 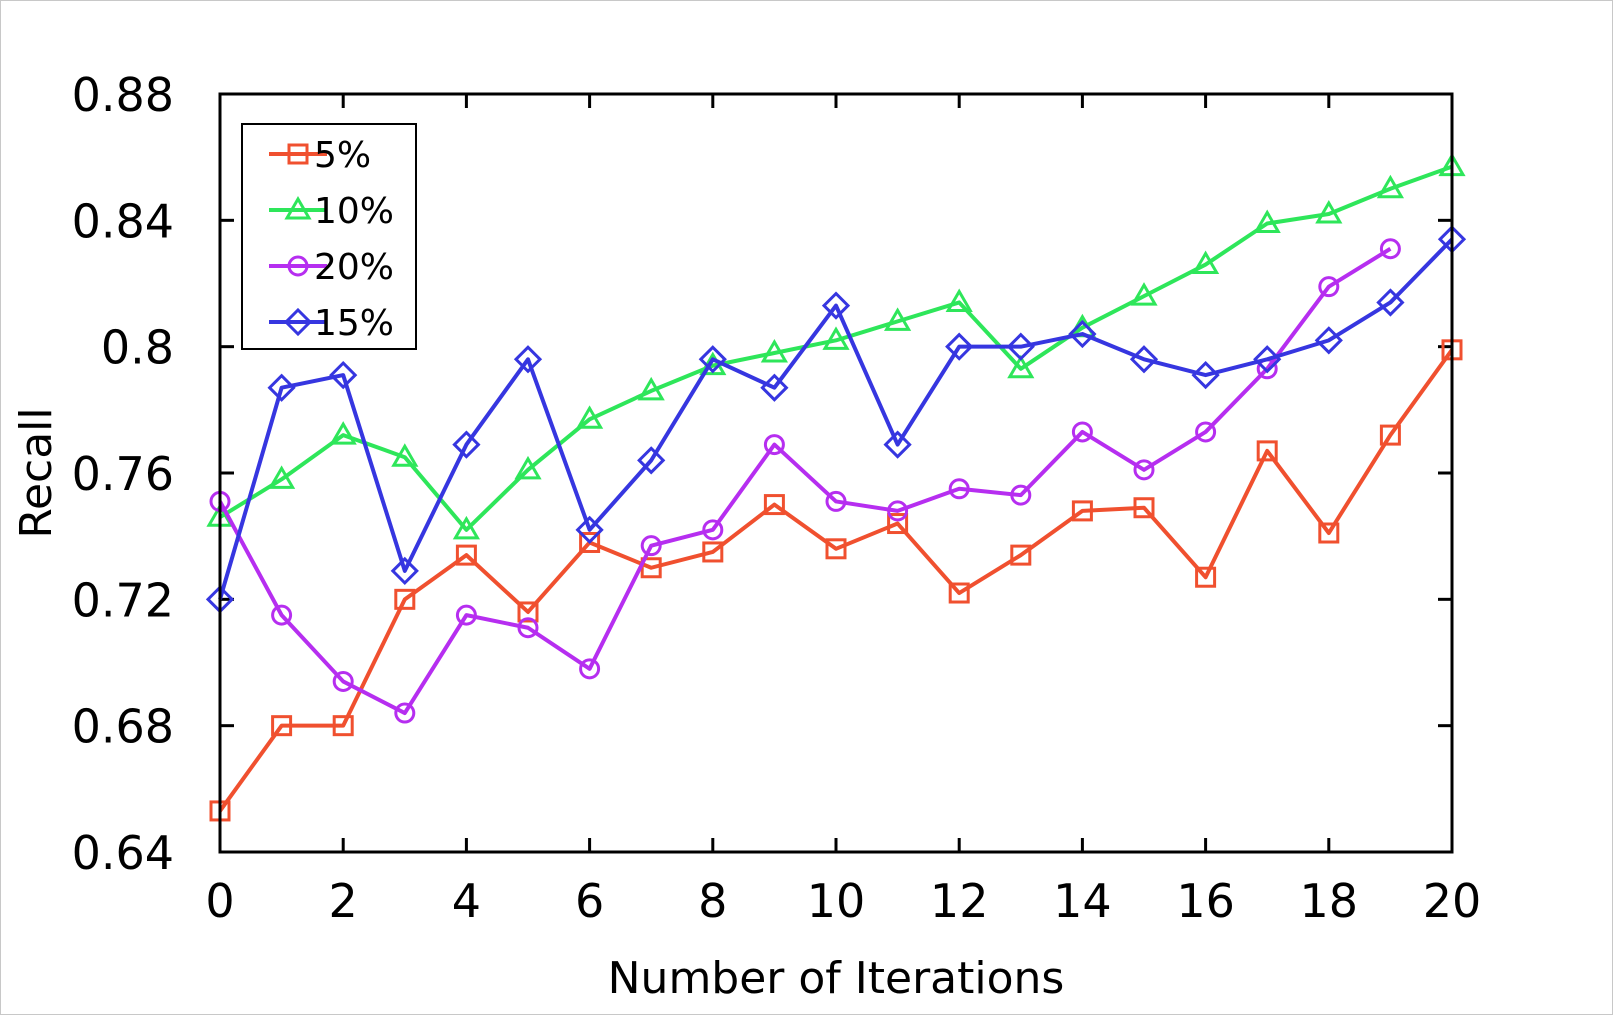 What do you see at coordinates (123, 221) in the screenshot?
I see `y-tick-label: 0.84` at bounding box center [123, 221].